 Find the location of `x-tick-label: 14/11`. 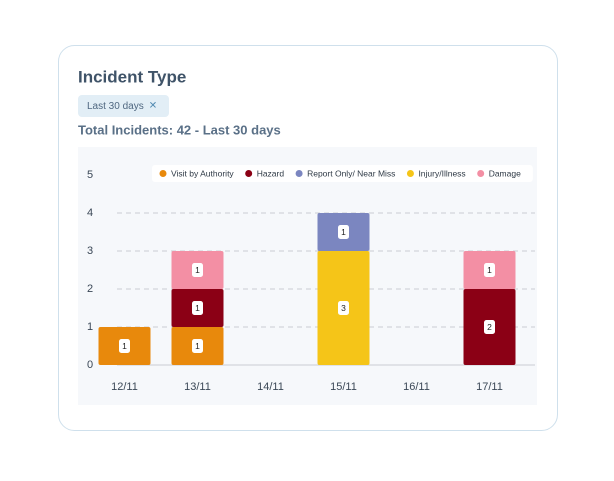

x-tick-label: 14/11 is located at coordinates (270, 387).